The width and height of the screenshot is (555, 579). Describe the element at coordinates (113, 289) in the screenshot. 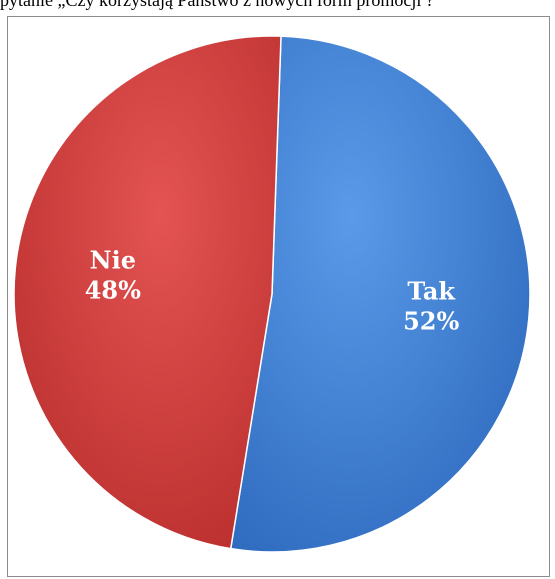

I see `slice-value-label: 48%` at that location.